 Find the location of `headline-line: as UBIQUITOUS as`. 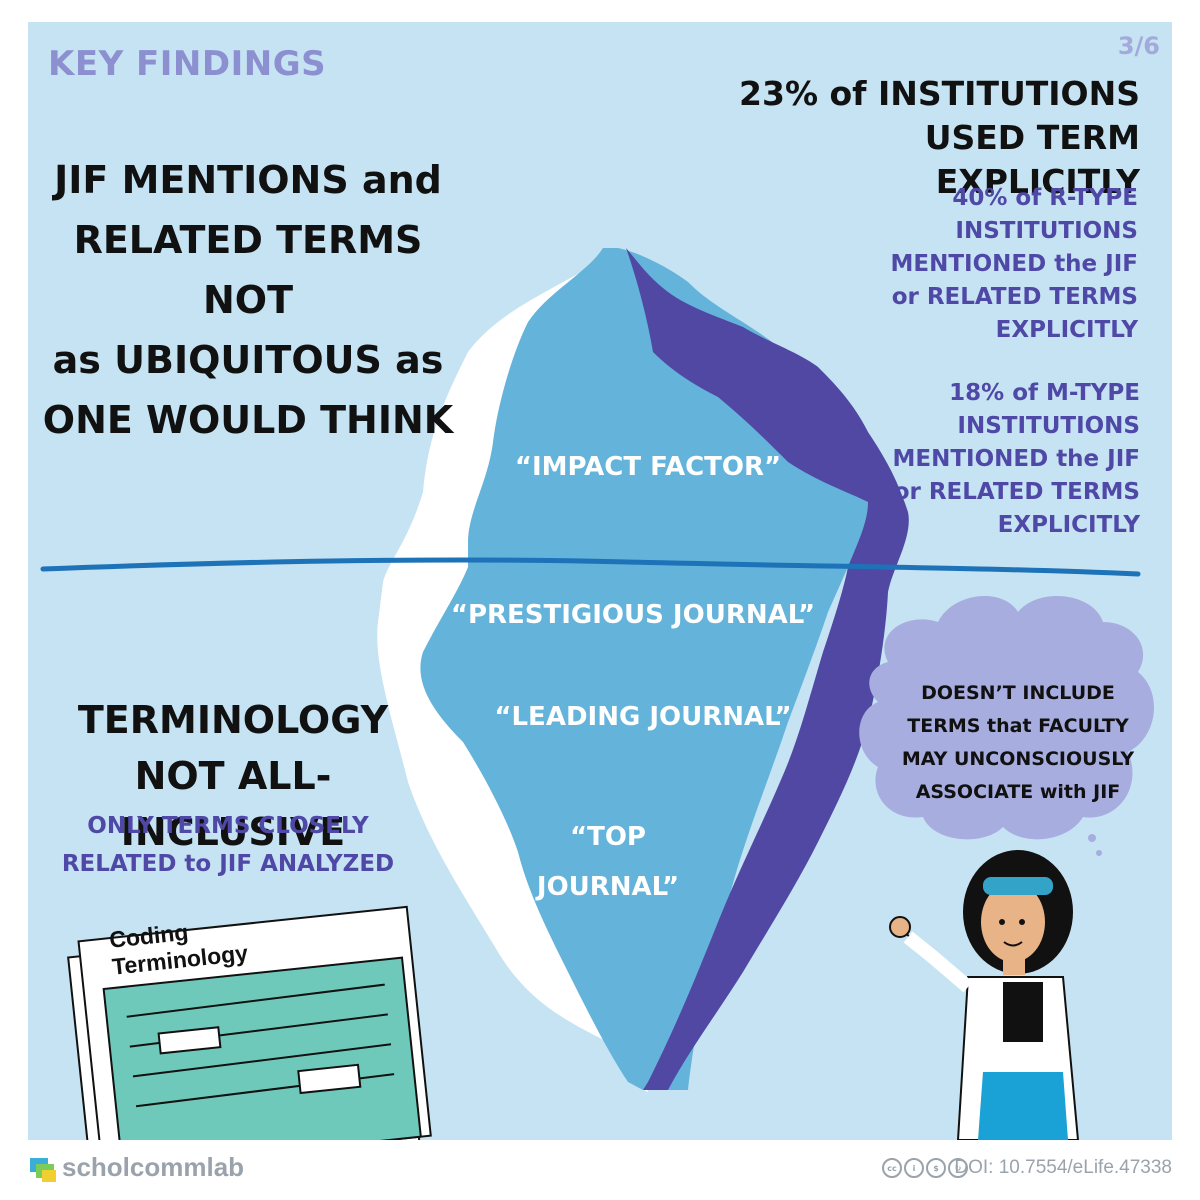

headline-line: as UBIQUITOUS as is located at coordinates (248, 360).